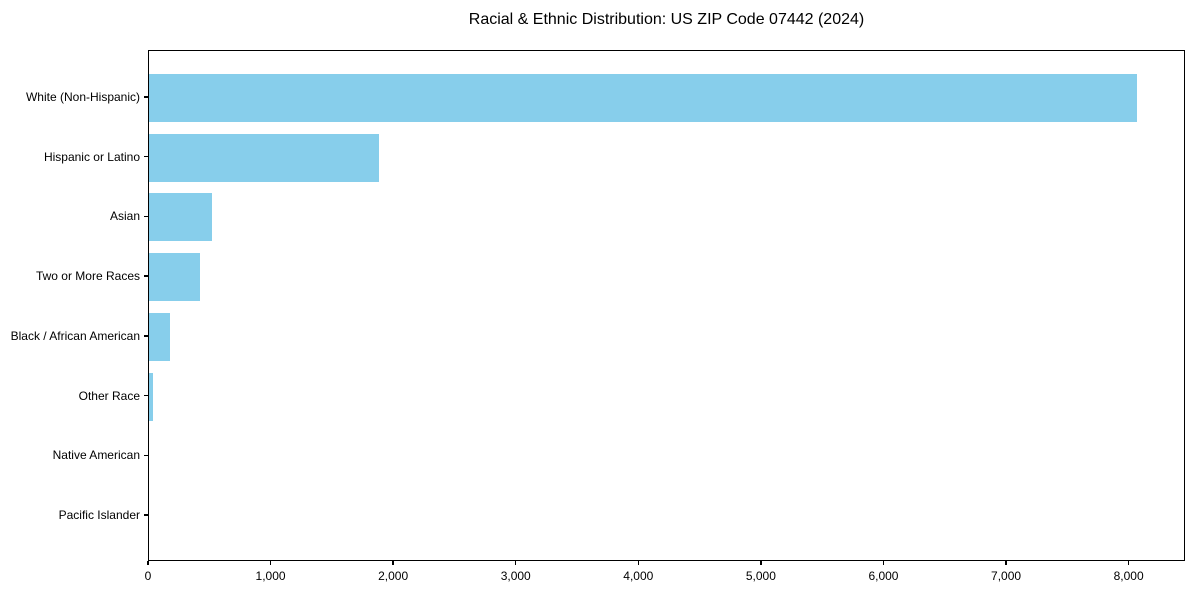 Image resolution: width=1200 pixels, height=600 pixels. I want to click on y-tick-label: Two or More Races, so click(87, 276).